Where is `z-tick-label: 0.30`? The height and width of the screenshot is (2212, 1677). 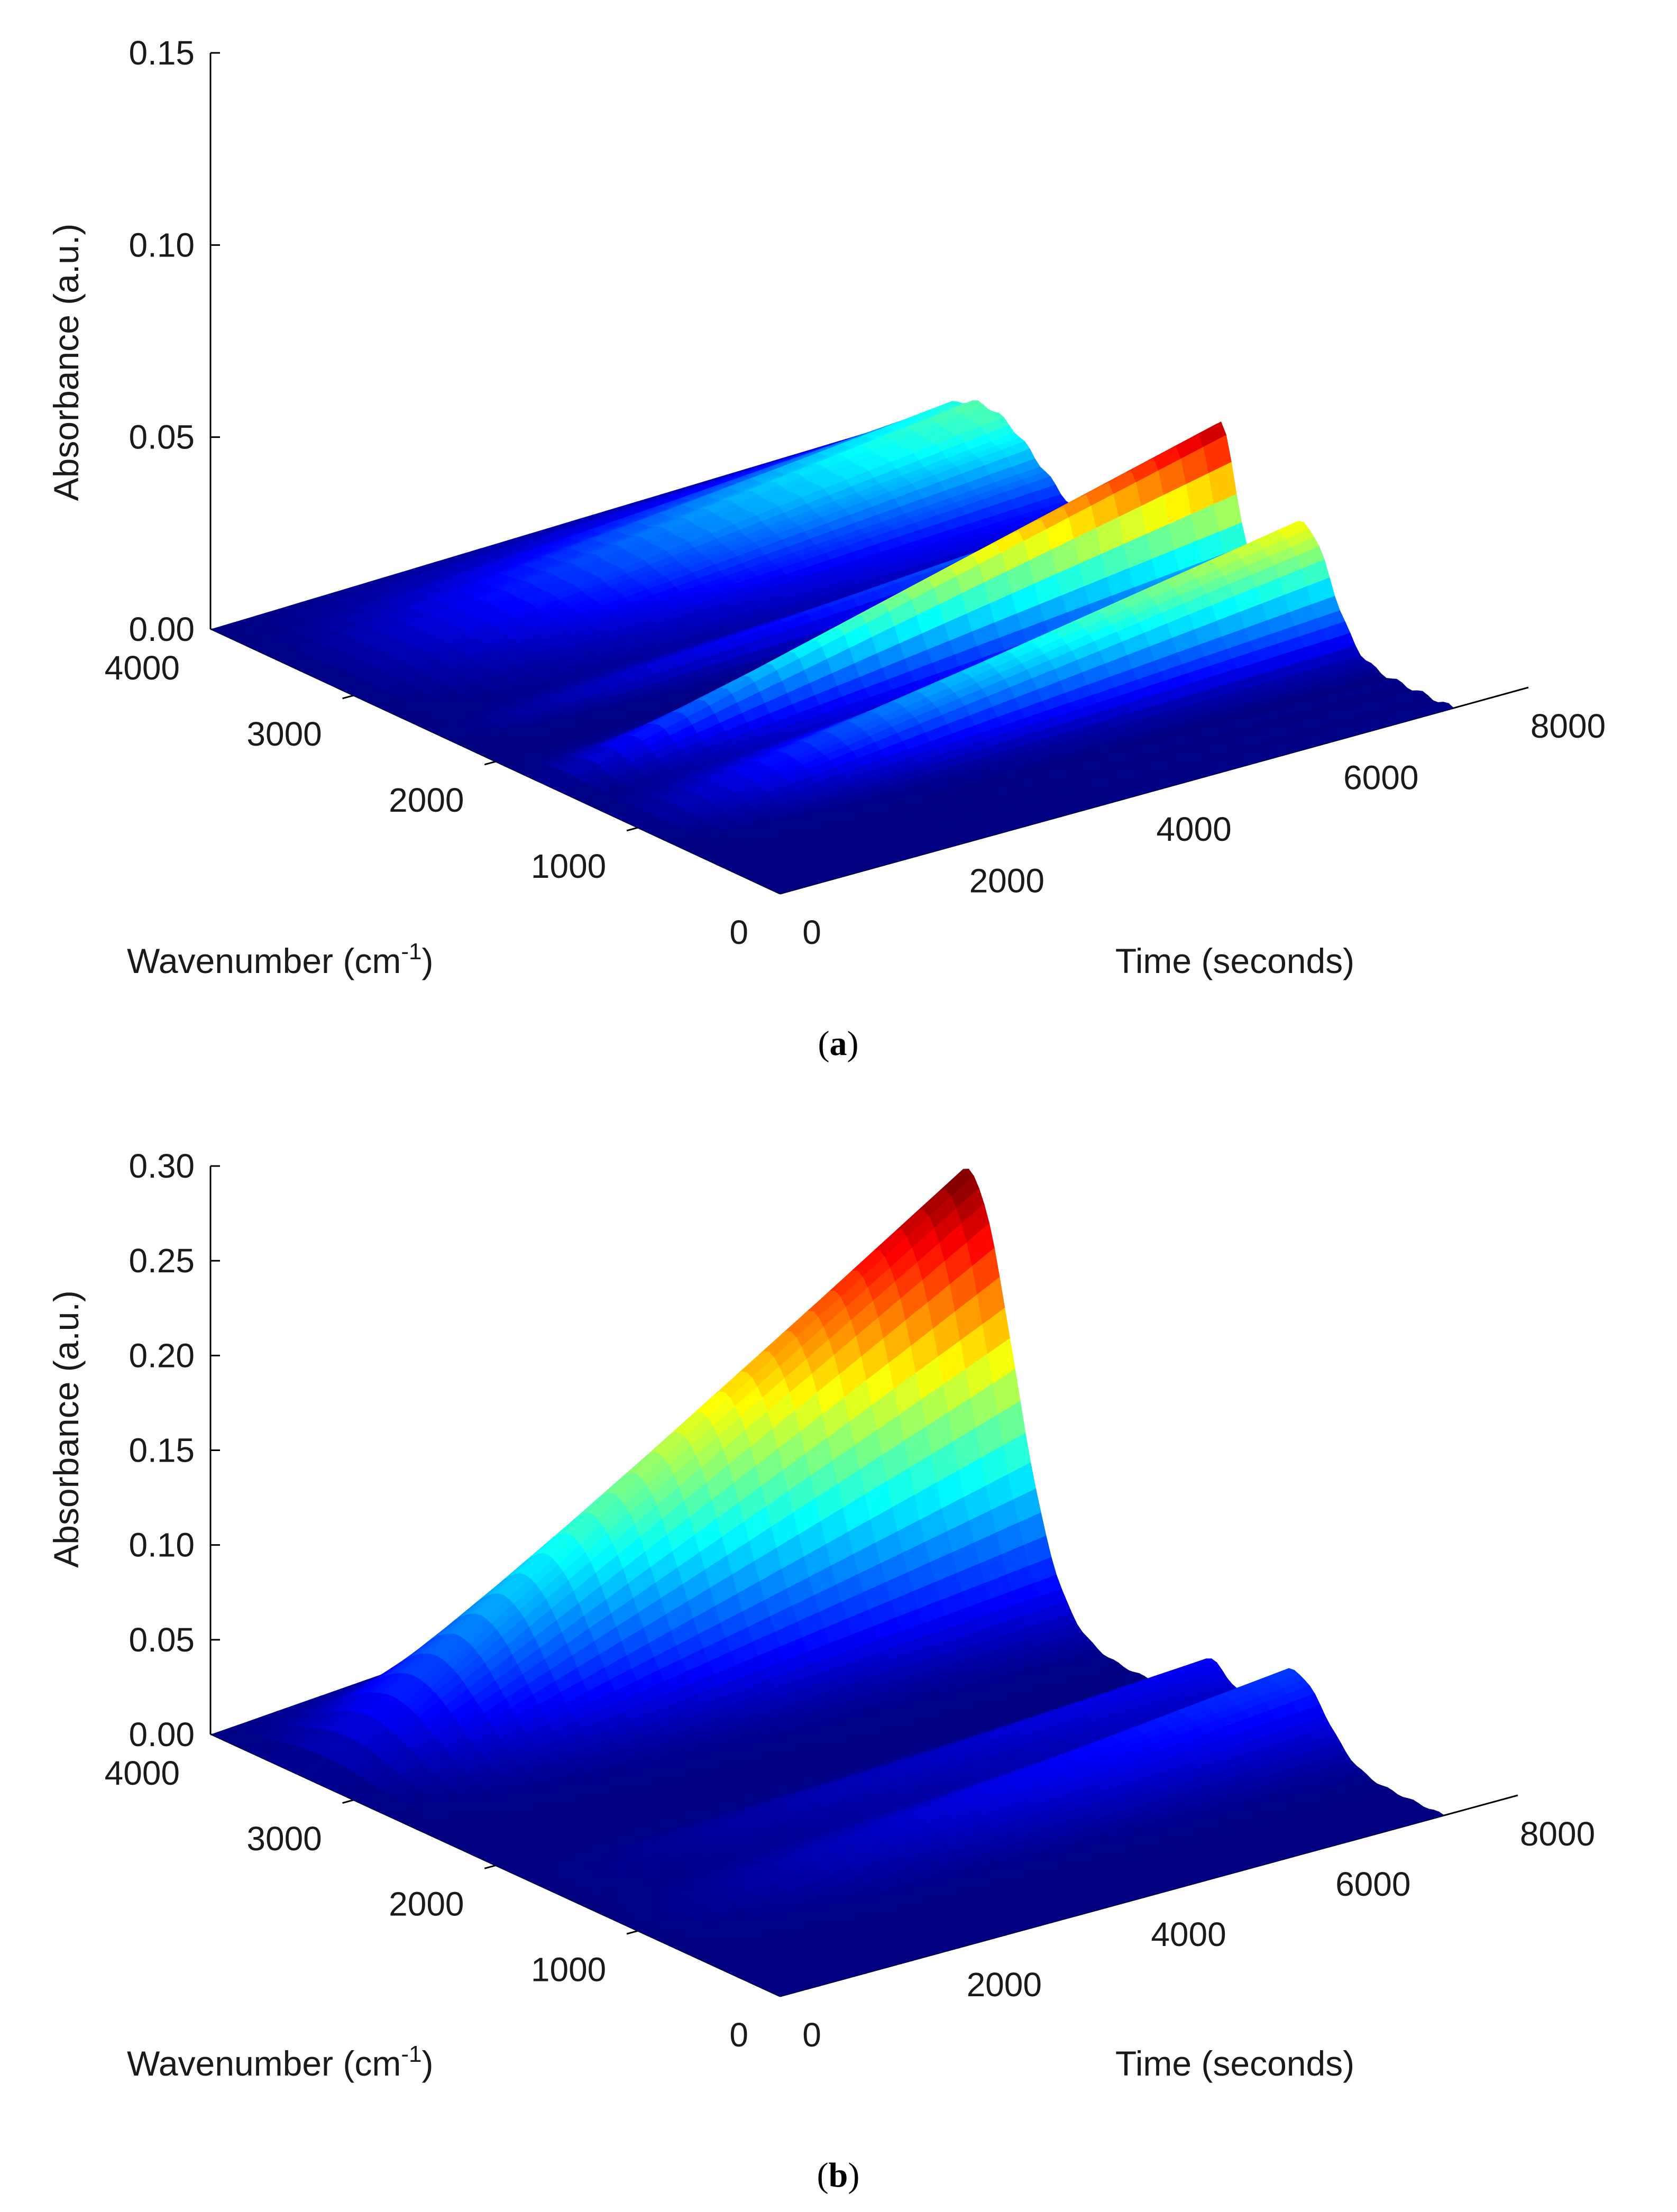
z-tick-label: 0.30 is located at coordinates (162, 1166).